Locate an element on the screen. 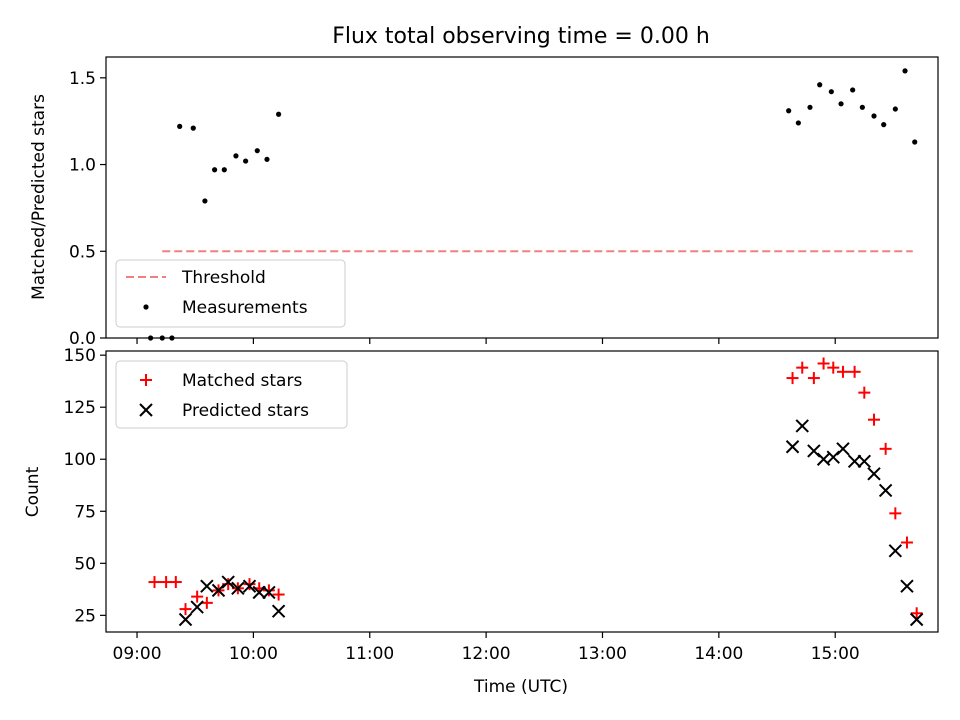  y-tick-label: 100 is located at coordinates (80, 460).